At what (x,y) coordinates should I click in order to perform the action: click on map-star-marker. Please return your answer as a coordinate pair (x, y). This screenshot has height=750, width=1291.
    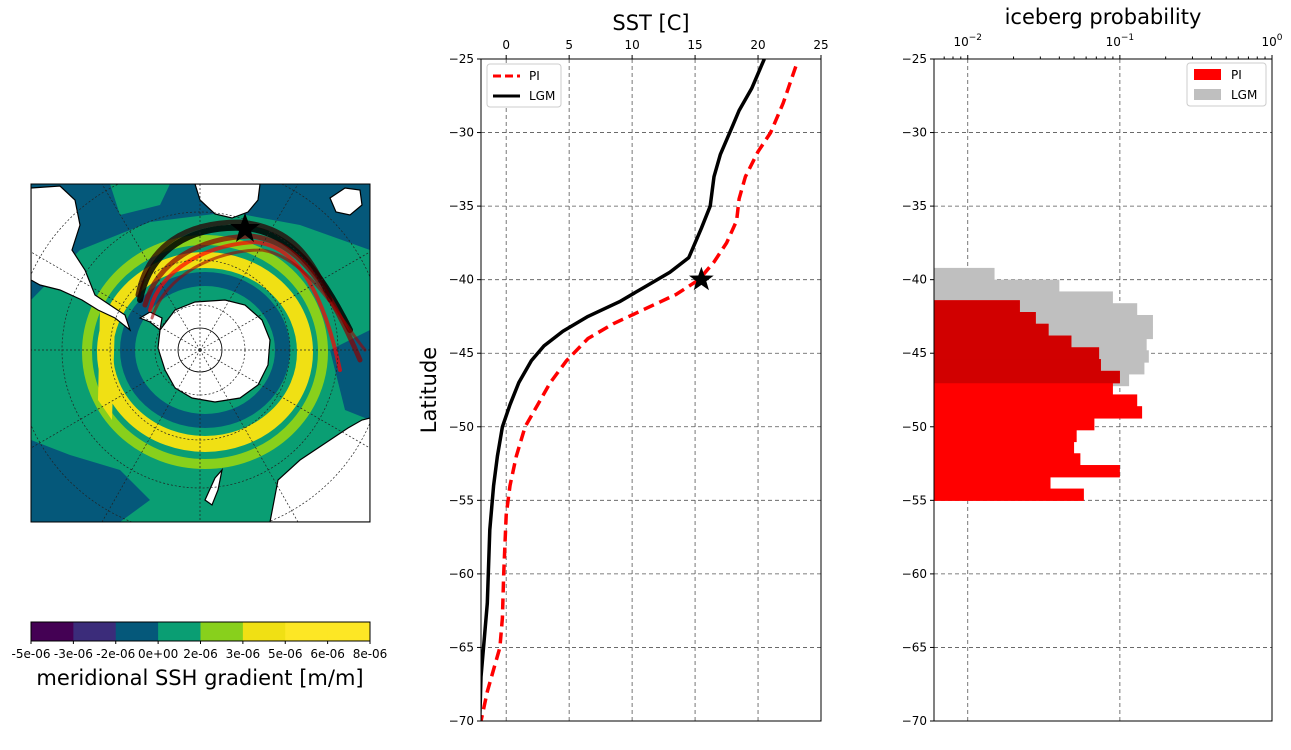
    Looking at the image, I should click on (245, 227).